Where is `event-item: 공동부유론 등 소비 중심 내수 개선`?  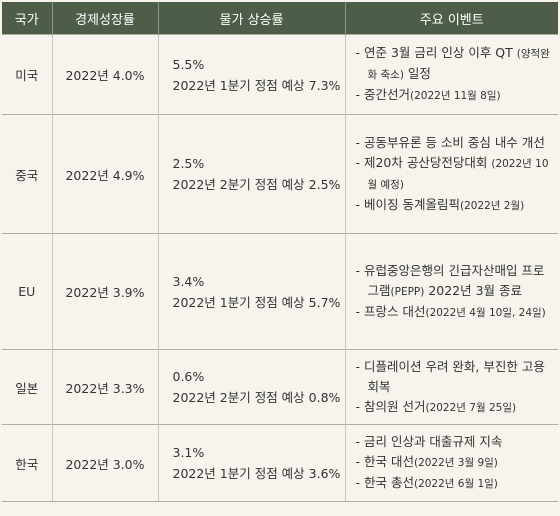 event-item: 공동부유론 등 소비 중심 내수 개선 is located at coordinates (453, 143).